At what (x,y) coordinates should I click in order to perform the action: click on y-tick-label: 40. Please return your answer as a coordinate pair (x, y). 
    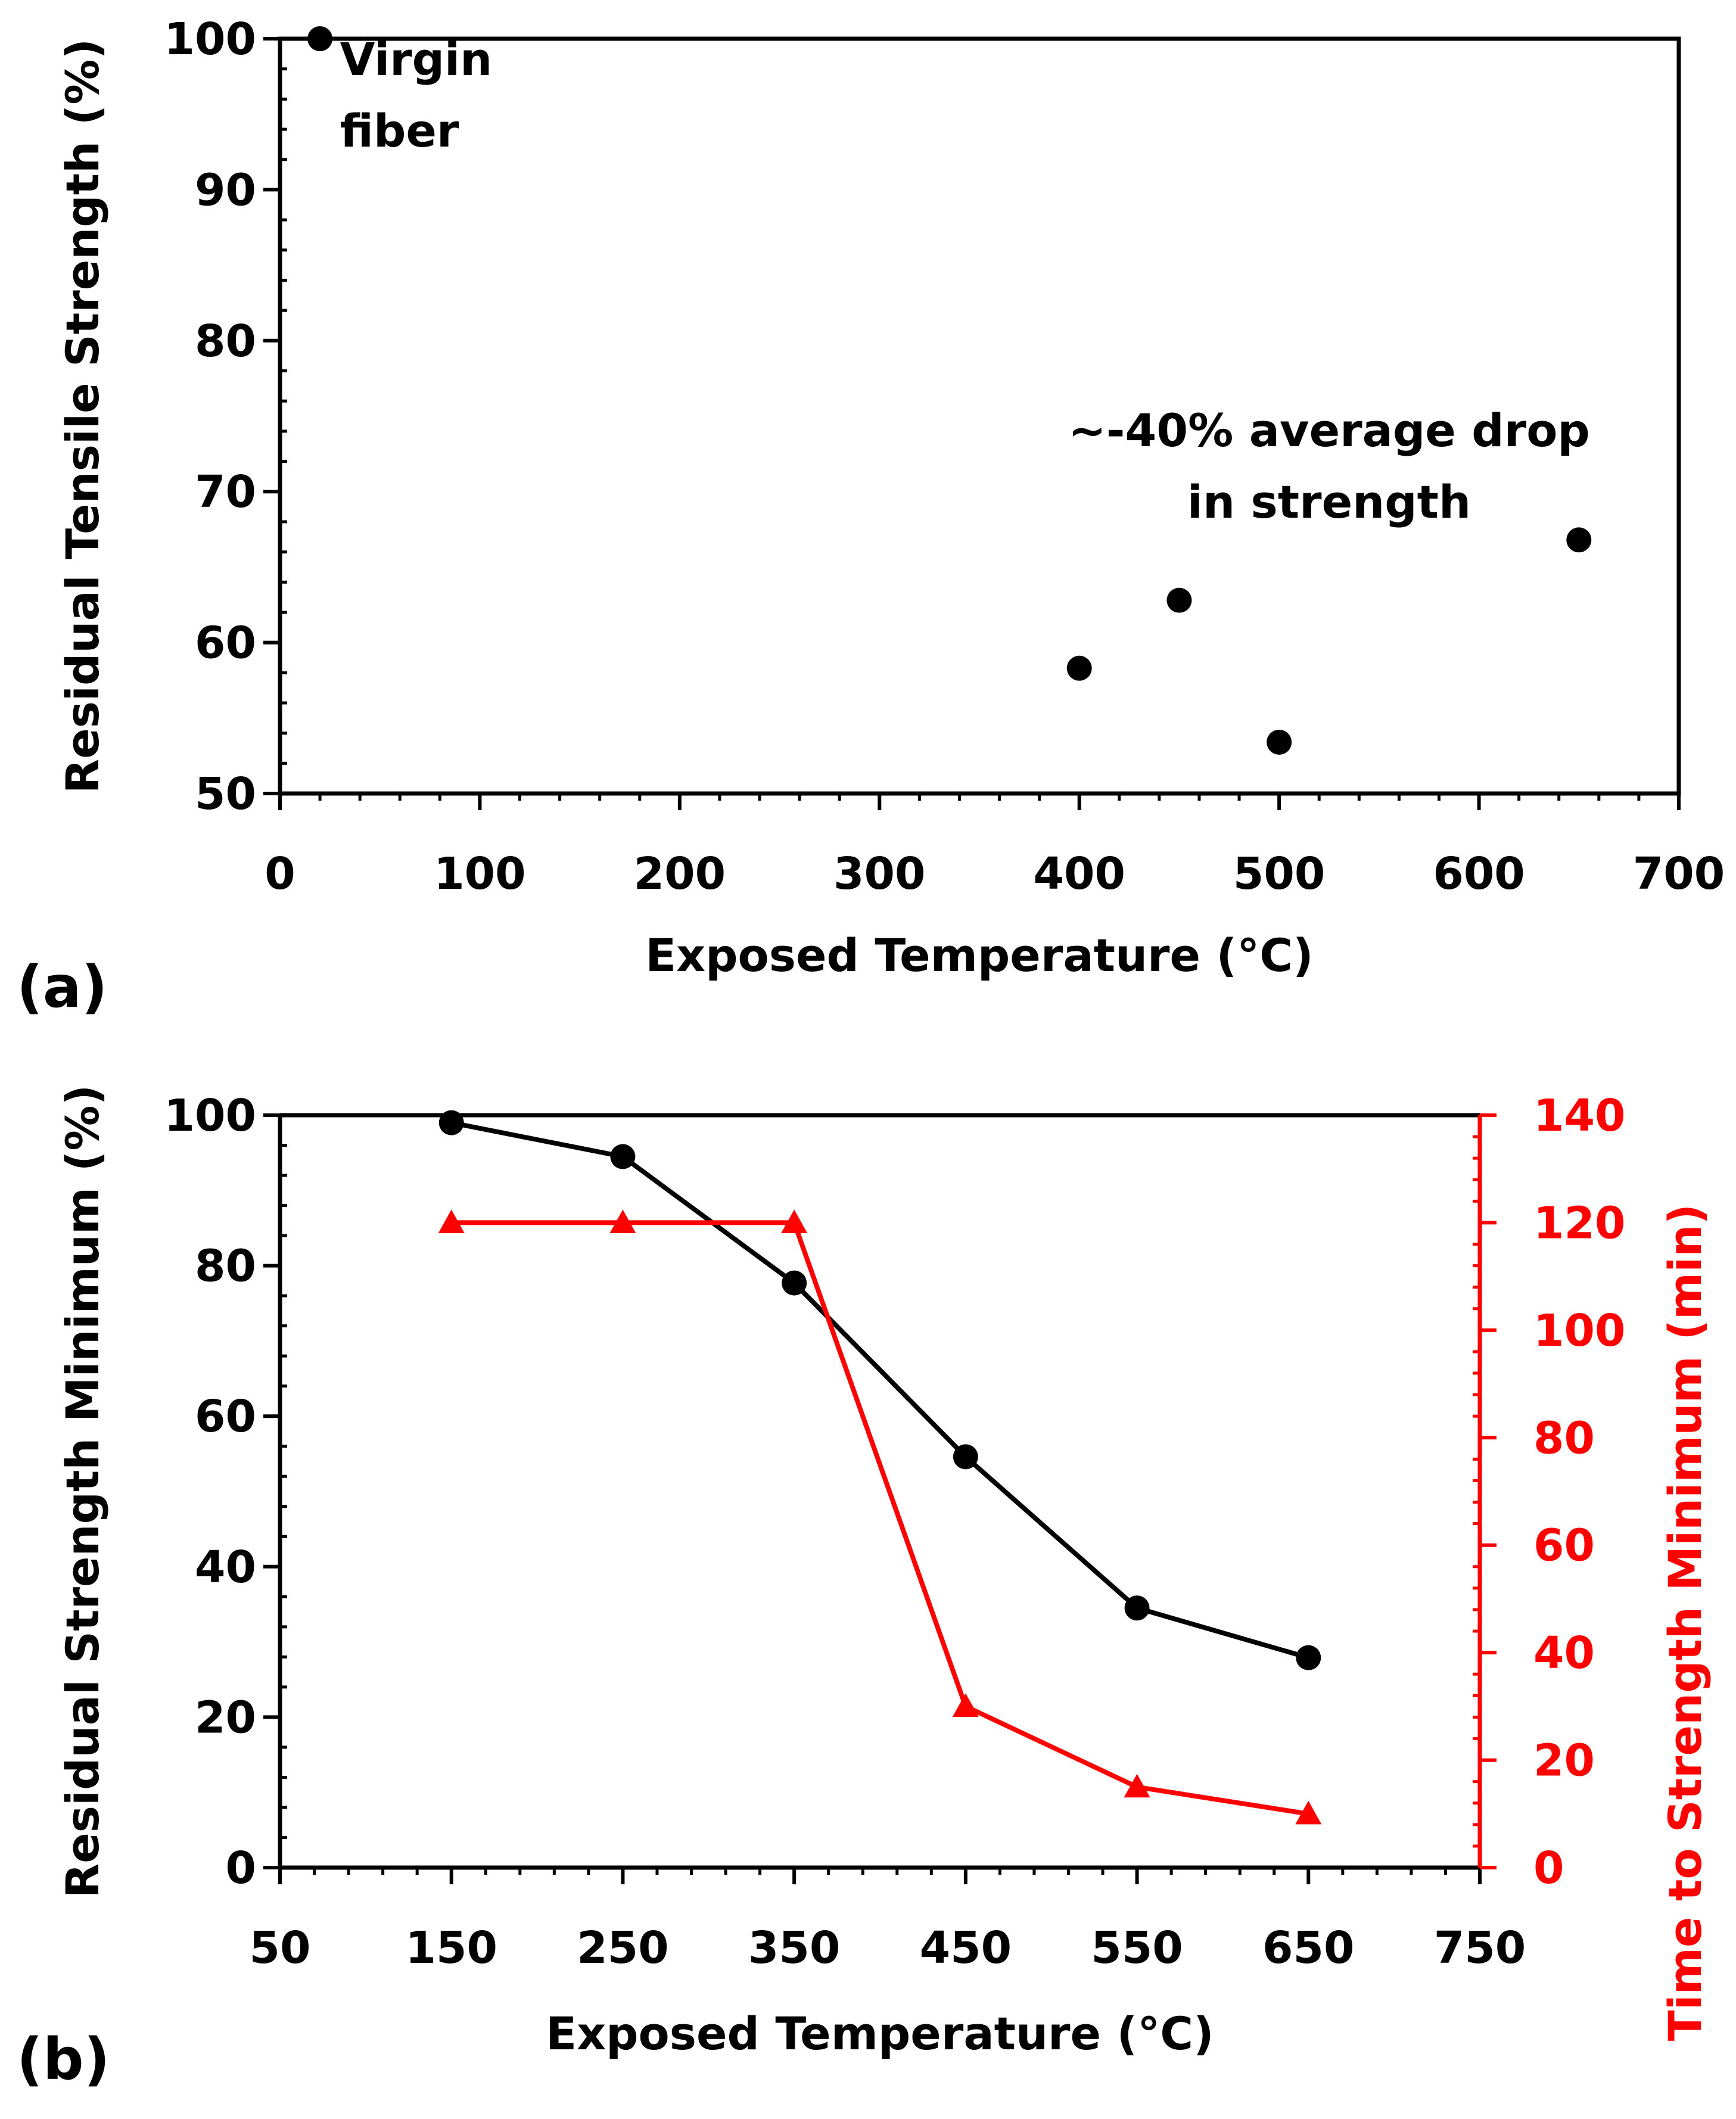
    Looking at the image, I should click on (225, 1567).